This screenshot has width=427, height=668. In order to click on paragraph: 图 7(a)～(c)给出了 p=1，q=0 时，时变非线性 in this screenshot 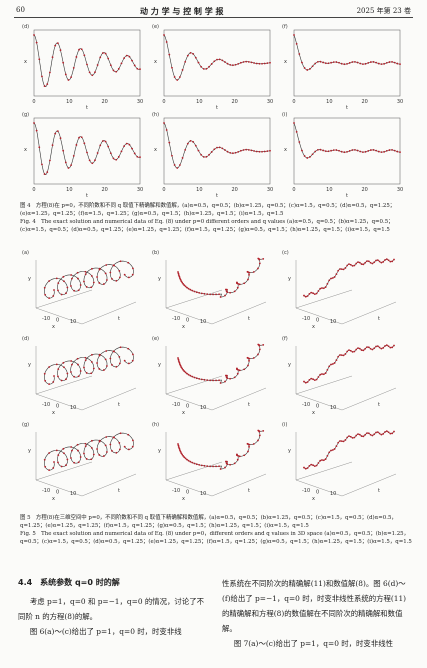, I will do `click(313, 643)`.